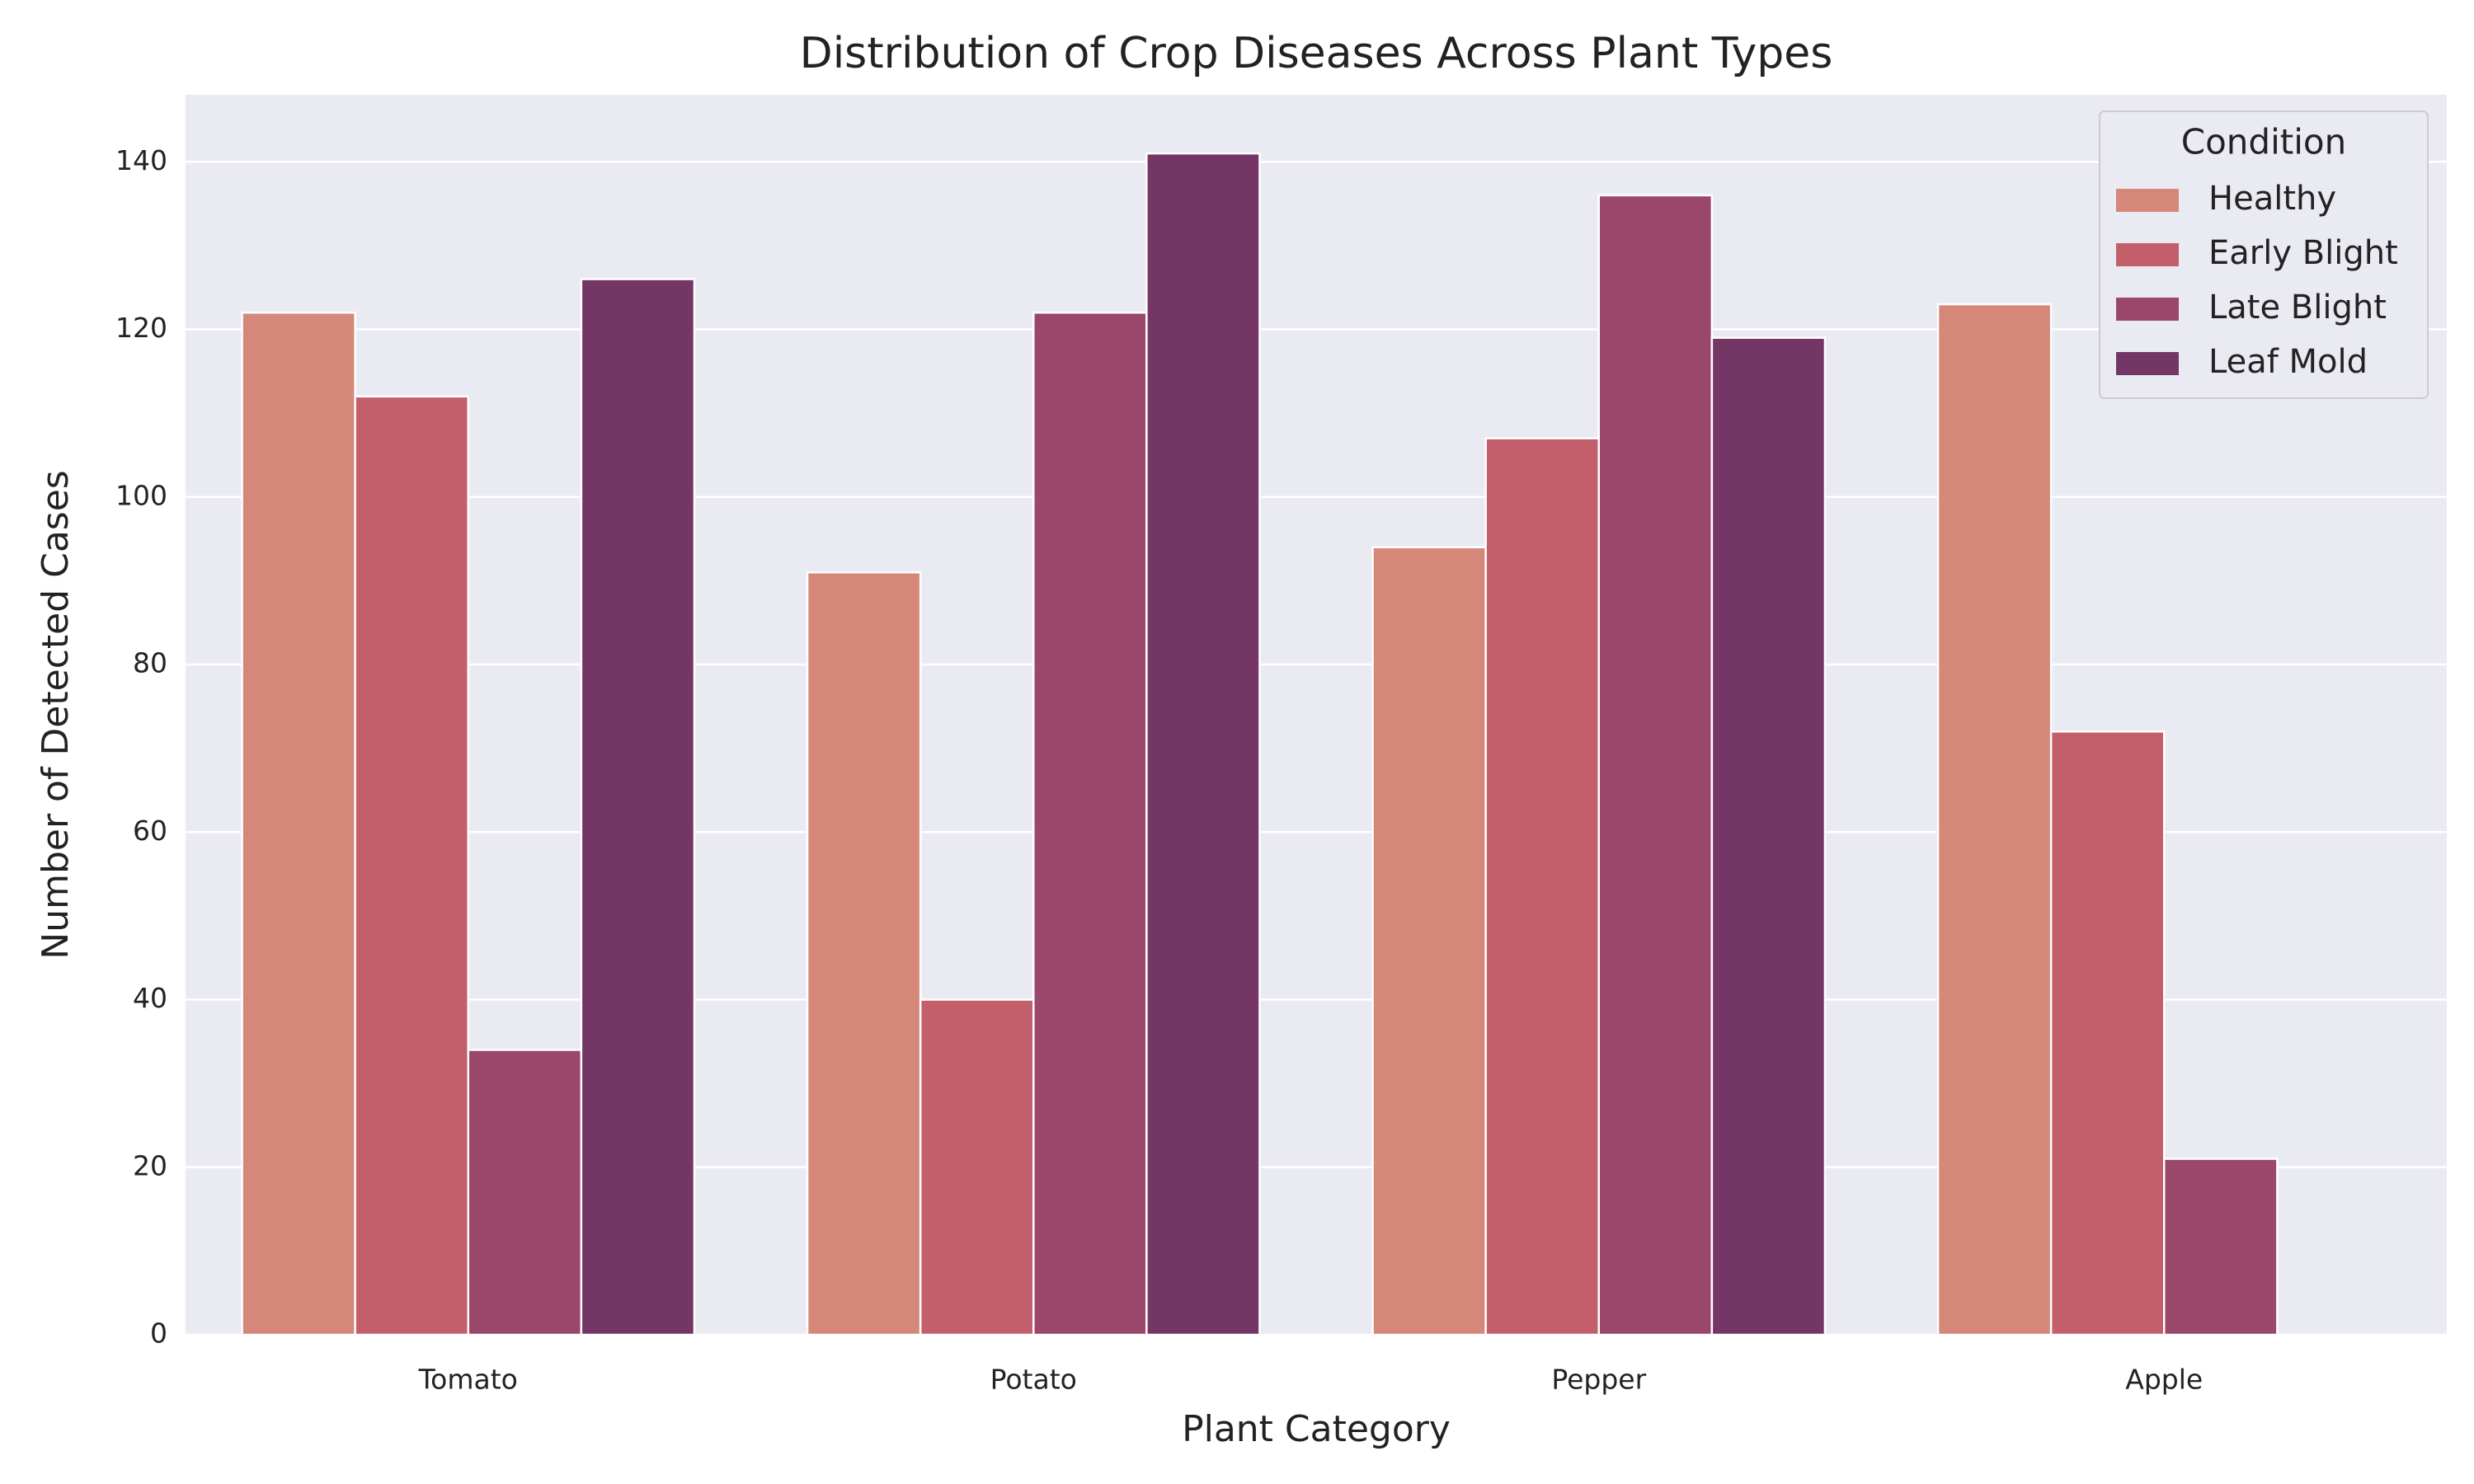 The height and width of the screenshot is (1484, 2474). What do you see at coordinates (56, 714) in the screenshot?
I see `y-axis-label: Number of Detected Cases` at bounding box center [56, 714].